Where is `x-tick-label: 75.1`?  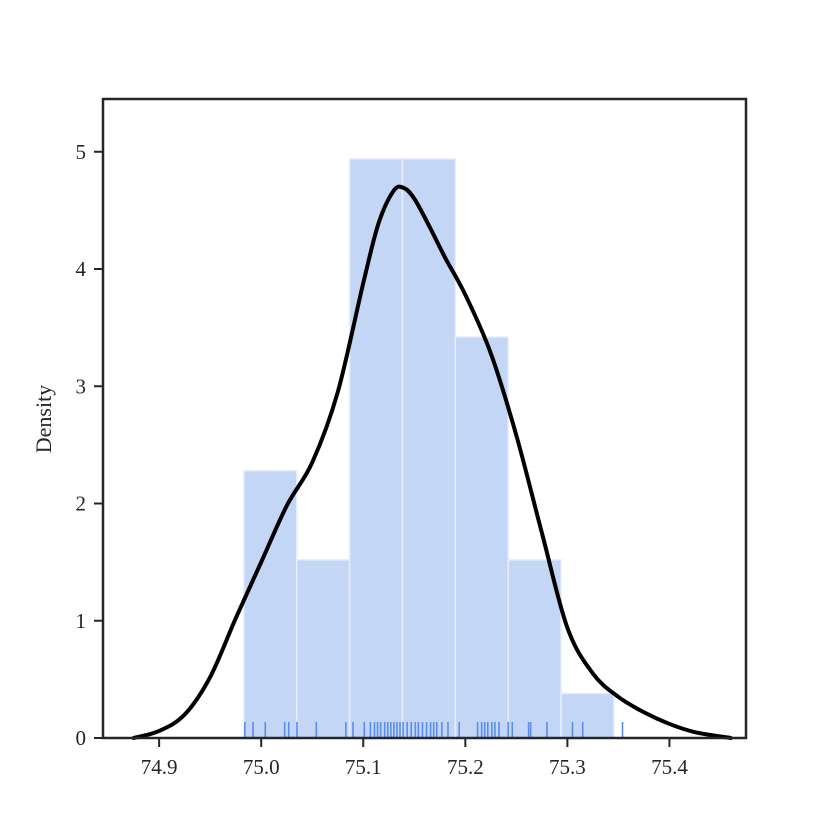 x-tick-label: 75.1 is located at coordinates (363, 767).